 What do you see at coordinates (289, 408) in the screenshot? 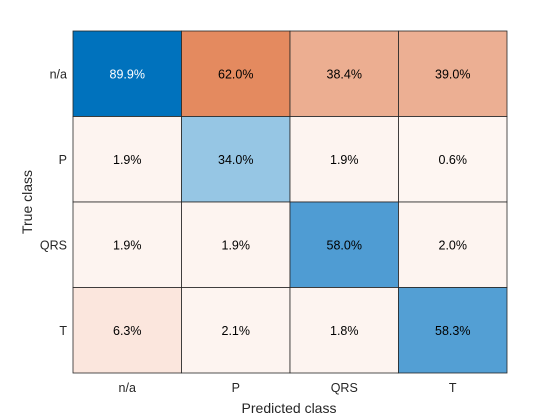
I see `x-axis-label: Predicted class` at bounding box center [289, 408].